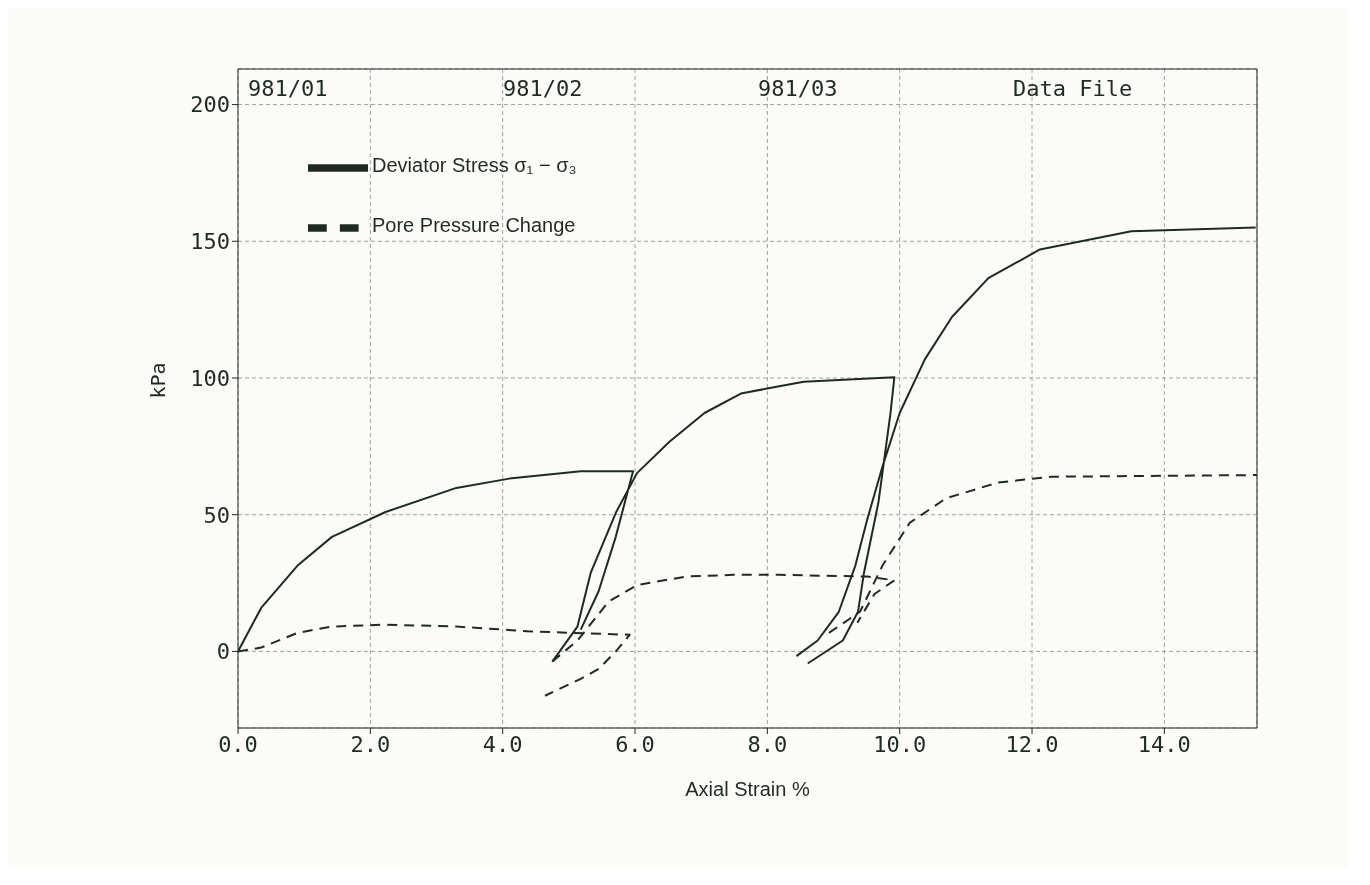 Image resolution: width=1370 pixels, height=885 pixels. I want to click on x-tick-label: 2.0, so click(370, 744).